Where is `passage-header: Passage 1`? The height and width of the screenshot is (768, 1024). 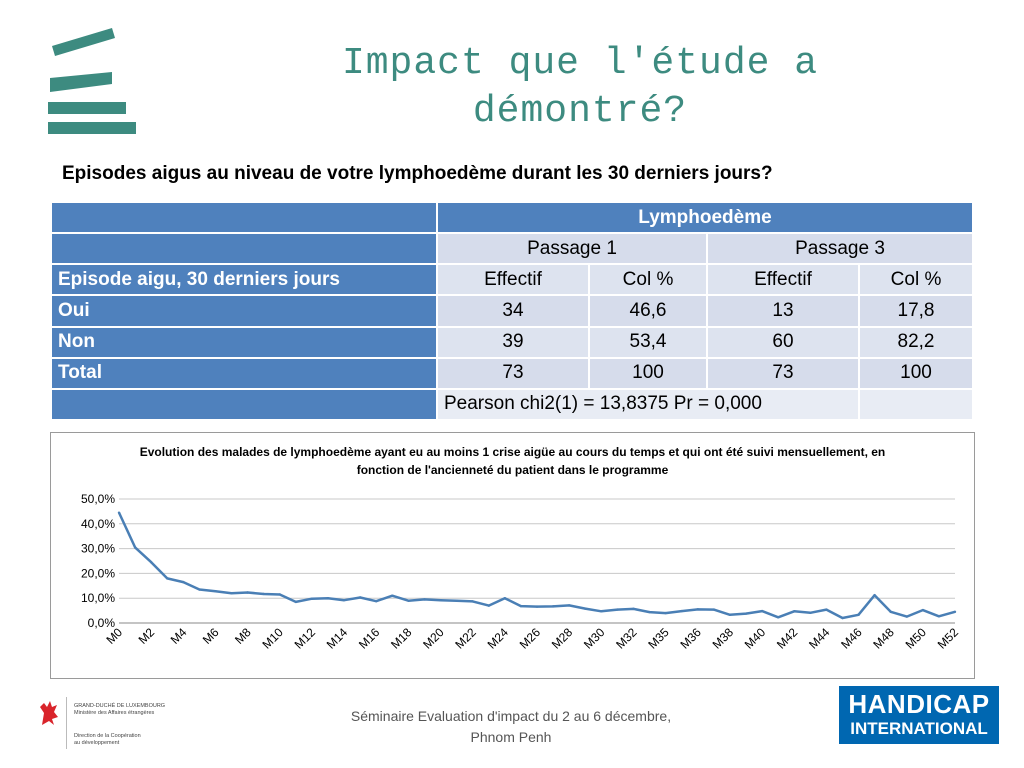 passage-header: Passage 1 is located at coordinates (572, 249).